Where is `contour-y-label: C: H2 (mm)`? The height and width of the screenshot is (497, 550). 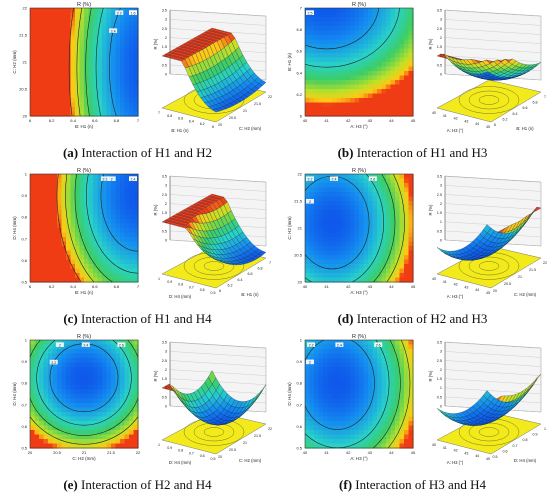 contour-y-label: C: H2 (mm) is located at coordinates (14, 62).